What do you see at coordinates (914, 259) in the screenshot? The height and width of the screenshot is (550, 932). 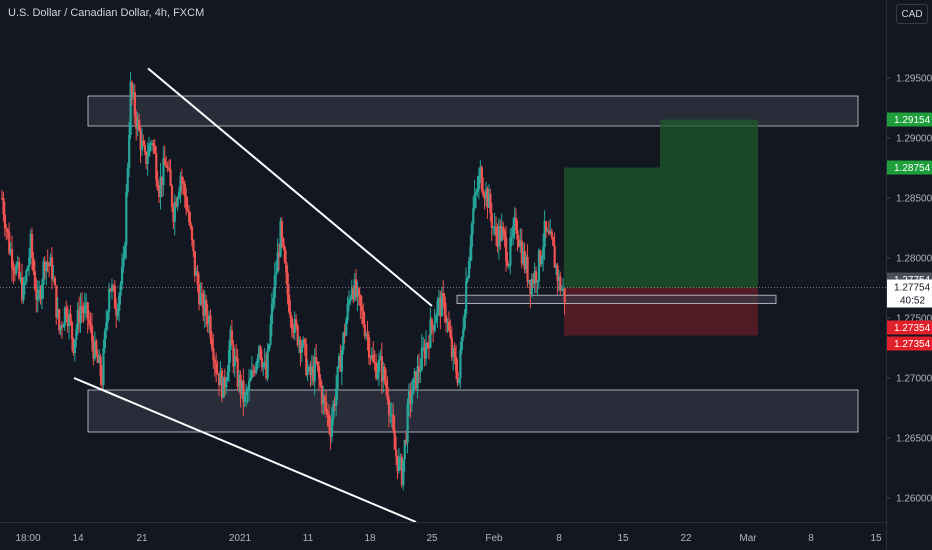 I see `y-tick-label: 1.28000` at bounding box center [914, 259].